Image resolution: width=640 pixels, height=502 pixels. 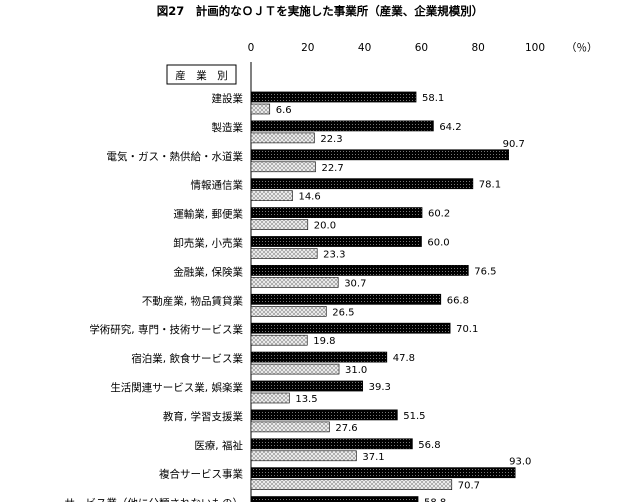 What do you see at coordinates (217, 185) in the screenshot?
I see `category-label: 情報通信業` at bounding box center [217, 185].